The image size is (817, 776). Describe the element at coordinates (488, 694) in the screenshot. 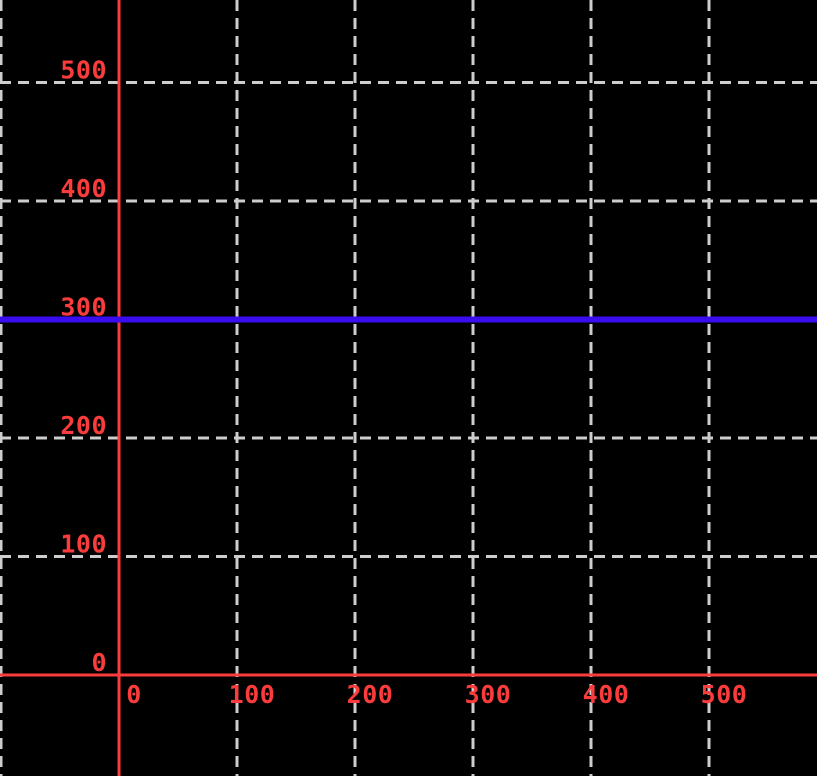

I see `x-tick-label-300: 300` at that location.